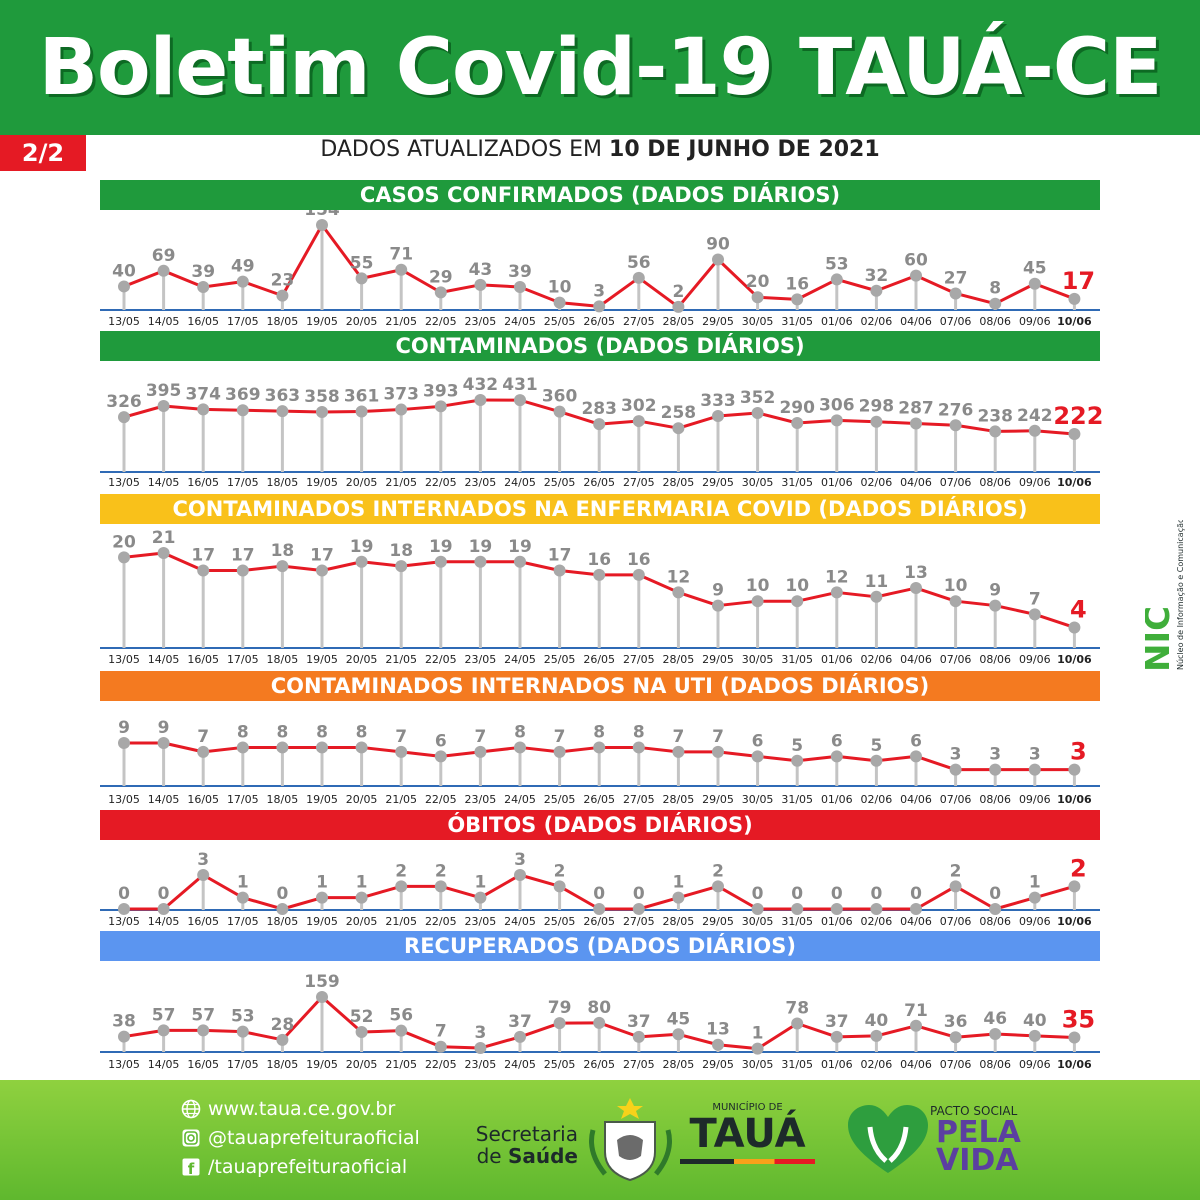  Describe the element at coordinates (1074, 321) in the screenshot. I see `x-tick-label: 10/06` at that location.